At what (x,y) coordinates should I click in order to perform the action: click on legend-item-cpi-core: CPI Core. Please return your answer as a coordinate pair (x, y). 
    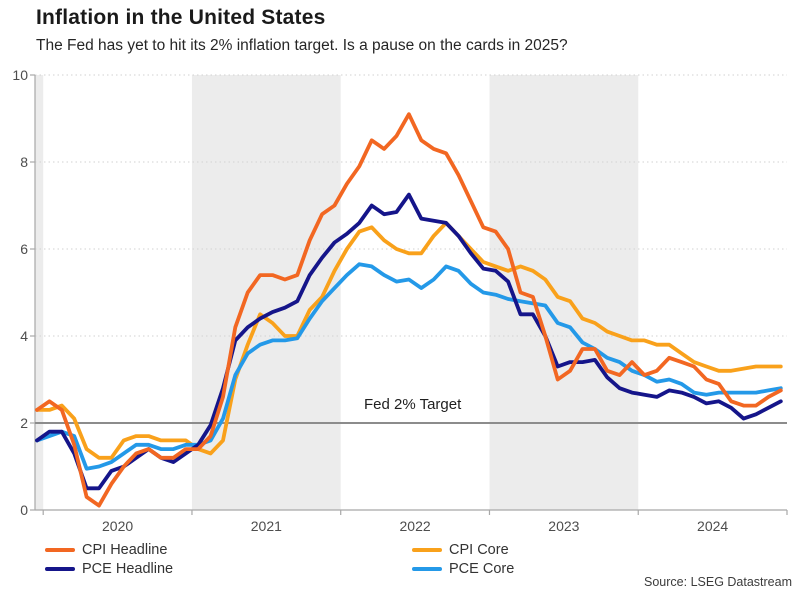
    Looking at the image, I should click on (460, 550).